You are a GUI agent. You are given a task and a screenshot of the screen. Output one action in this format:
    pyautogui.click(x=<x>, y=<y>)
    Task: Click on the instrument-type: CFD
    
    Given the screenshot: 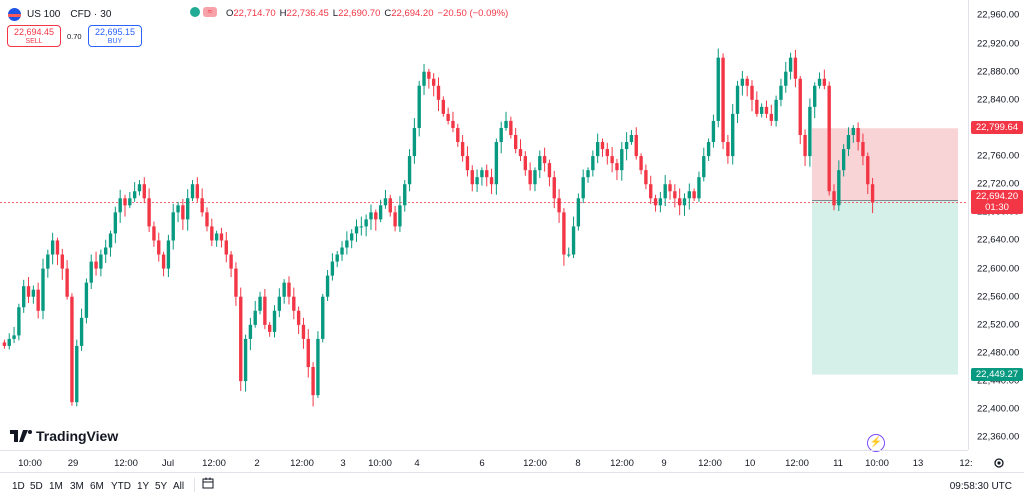 What is the action you would take?
    pyautogui.click(x=80, y=14)
    